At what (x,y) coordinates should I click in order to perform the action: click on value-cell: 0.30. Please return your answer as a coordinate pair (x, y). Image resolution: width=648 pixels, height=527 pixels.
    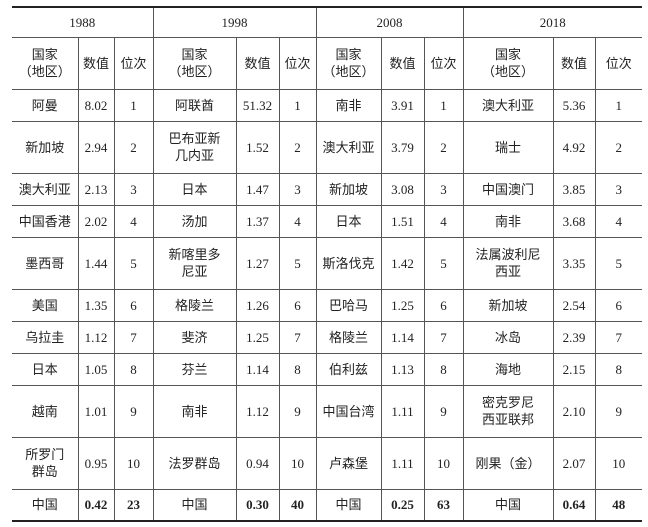
    Looking at the image, I should click on (257, 505).